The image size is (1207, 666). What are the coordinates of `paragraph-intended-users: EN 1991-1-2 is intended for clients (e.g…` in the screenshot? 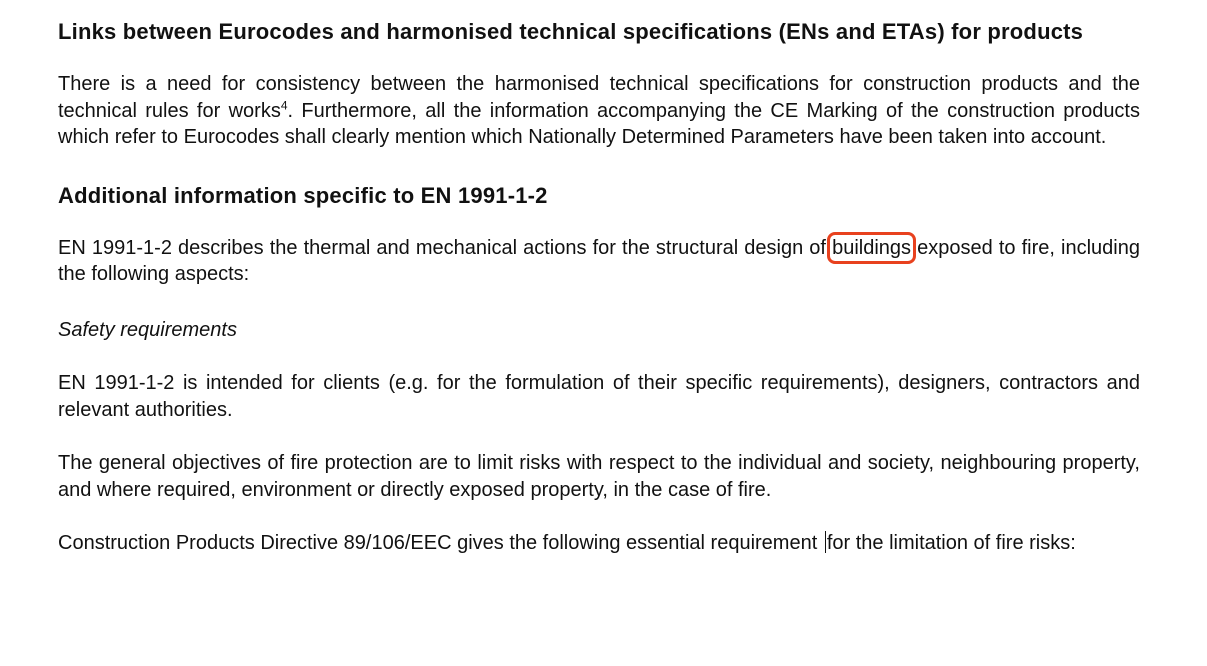 It's located at (599, 396).